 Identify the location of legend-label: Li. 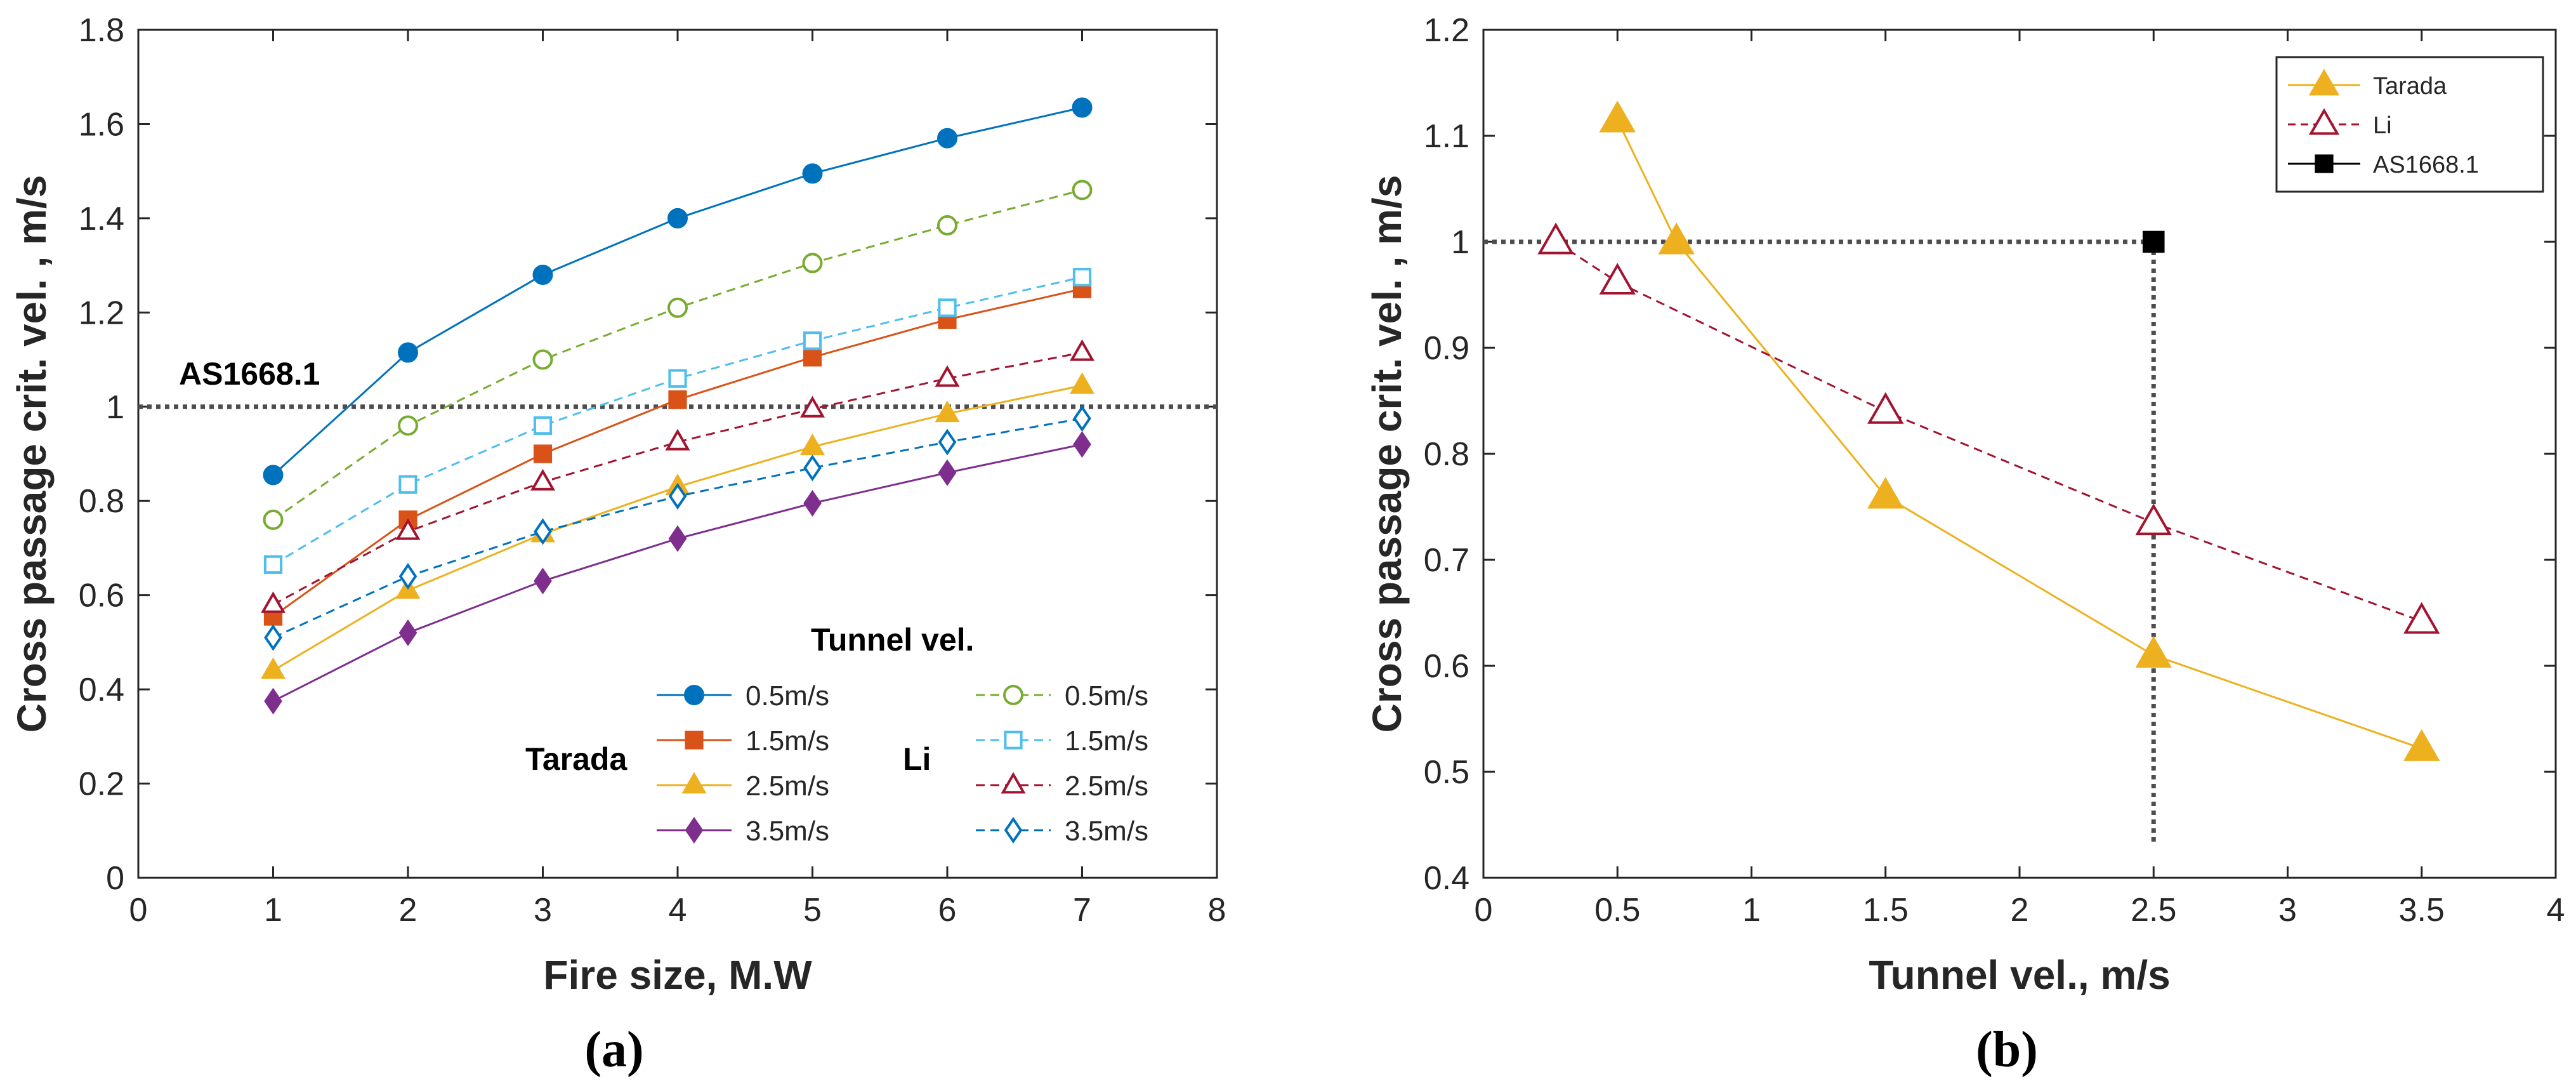
(2382, 125).